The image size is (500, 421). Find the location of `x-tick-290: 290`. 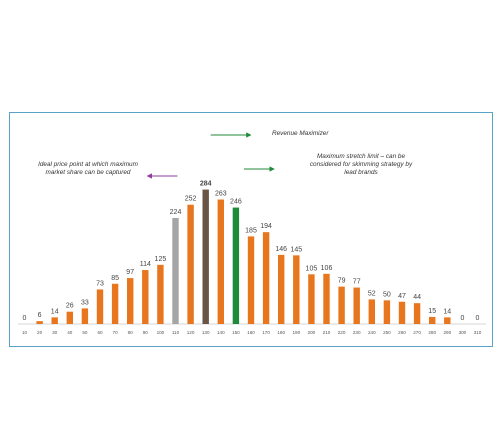

x-tick-290: 290 is located at coordinates (447, 332).